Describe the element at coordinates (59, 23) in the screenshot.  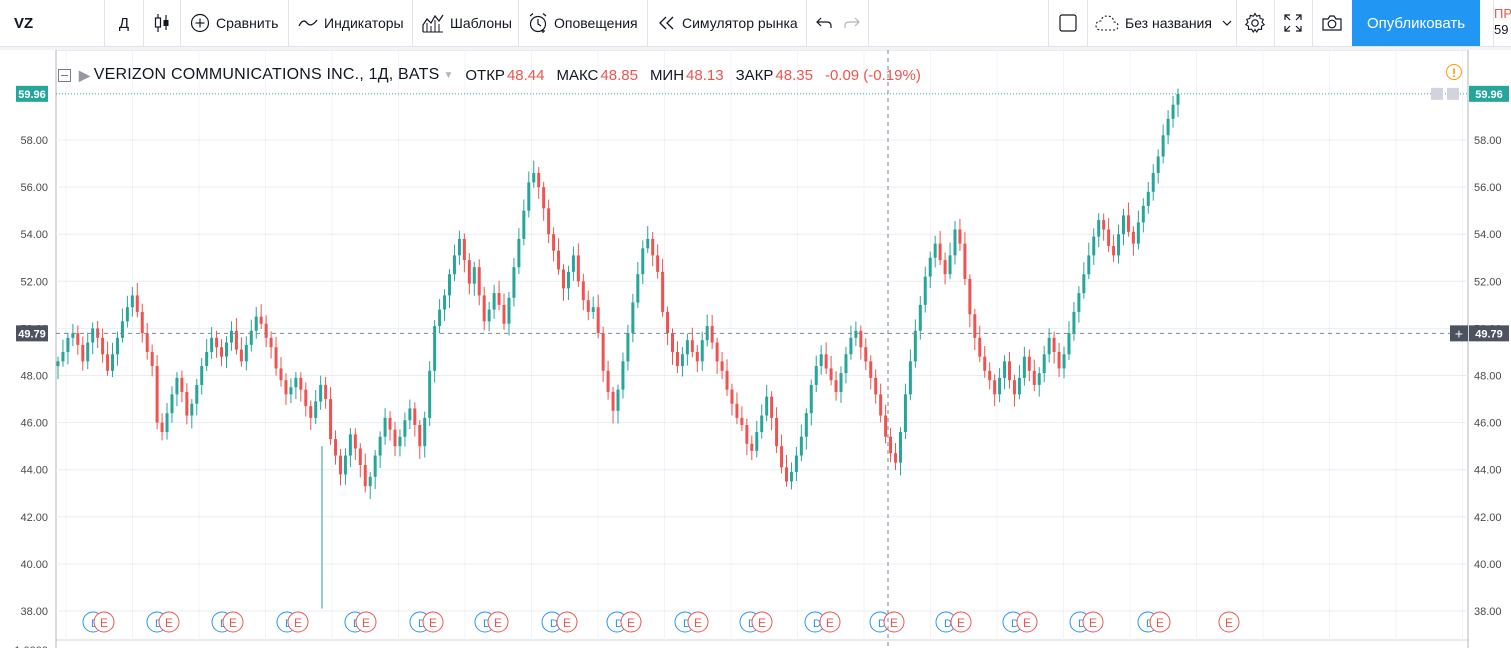
I see `symbol-search-button: VZ` at that location.